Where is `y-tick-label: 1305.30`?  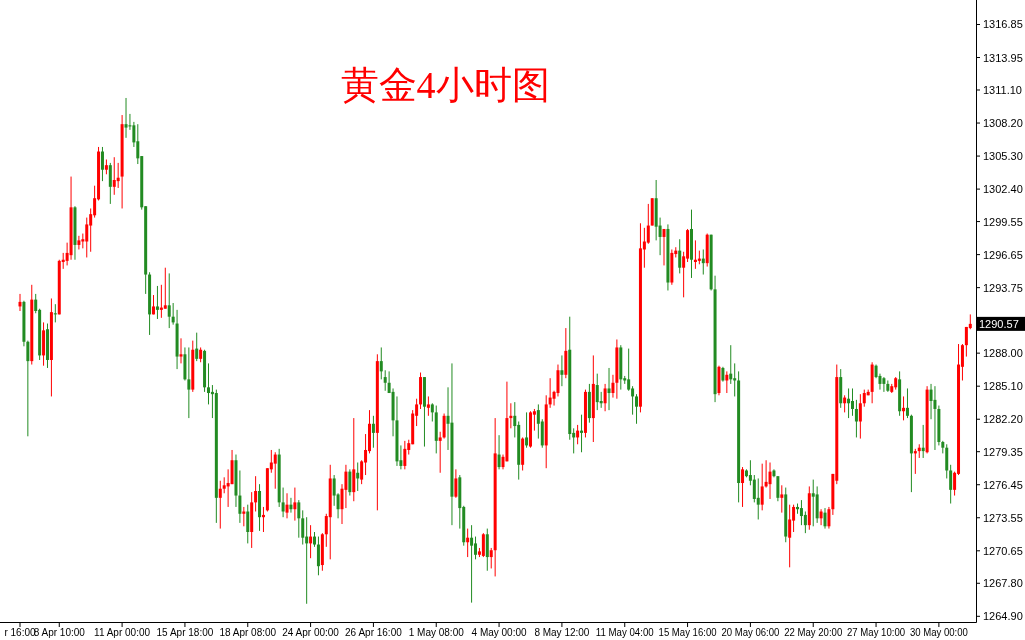 y-tick-label: 1305.30 is located at coordinates (1003, 156).